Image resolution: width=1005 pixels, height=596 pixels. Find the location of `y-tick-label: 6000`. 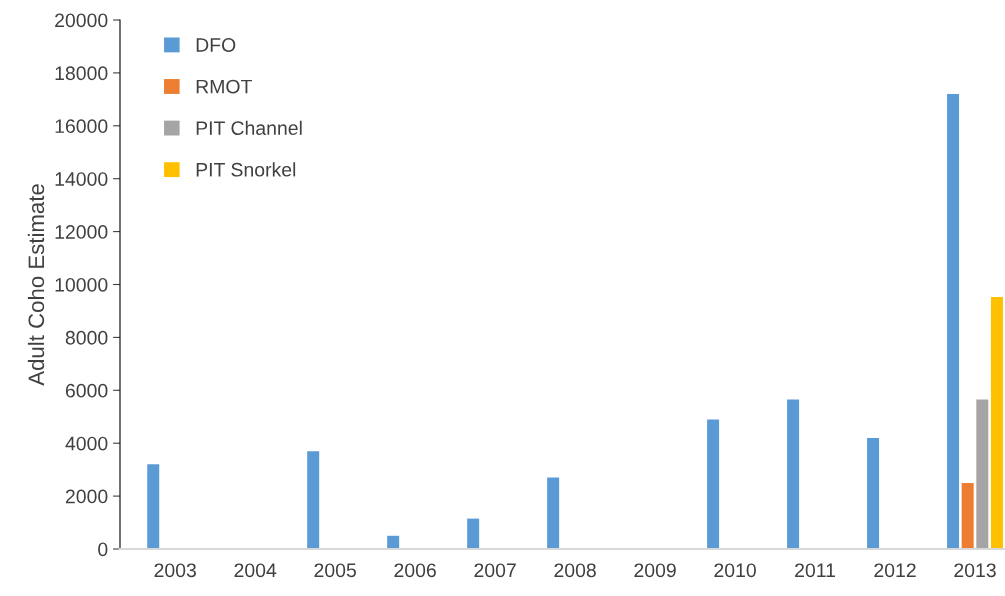

y-tick-label: 6000 is located at coordinates (86, 390).